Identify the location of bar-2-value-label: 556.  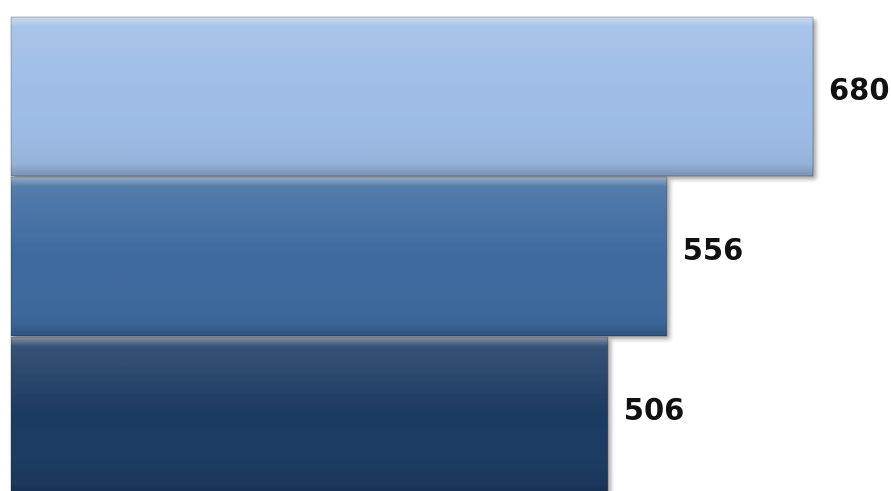
(713, 250).